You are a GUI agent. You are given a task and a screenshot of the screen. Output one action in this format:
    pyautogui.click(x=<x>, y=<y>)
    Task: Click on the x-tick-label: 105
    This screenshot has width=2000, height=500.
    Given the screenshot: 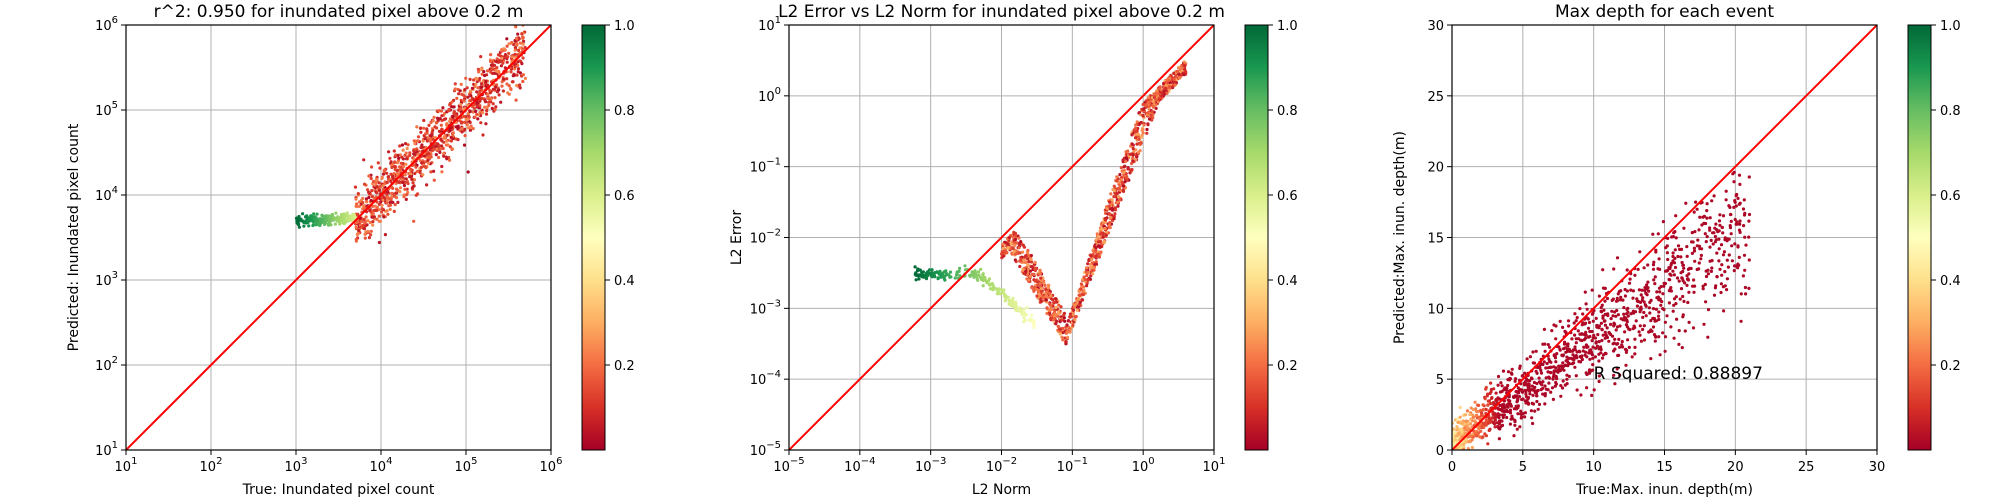 What is the action you would take?
    pyautogui.click(x=466, y=465)
    